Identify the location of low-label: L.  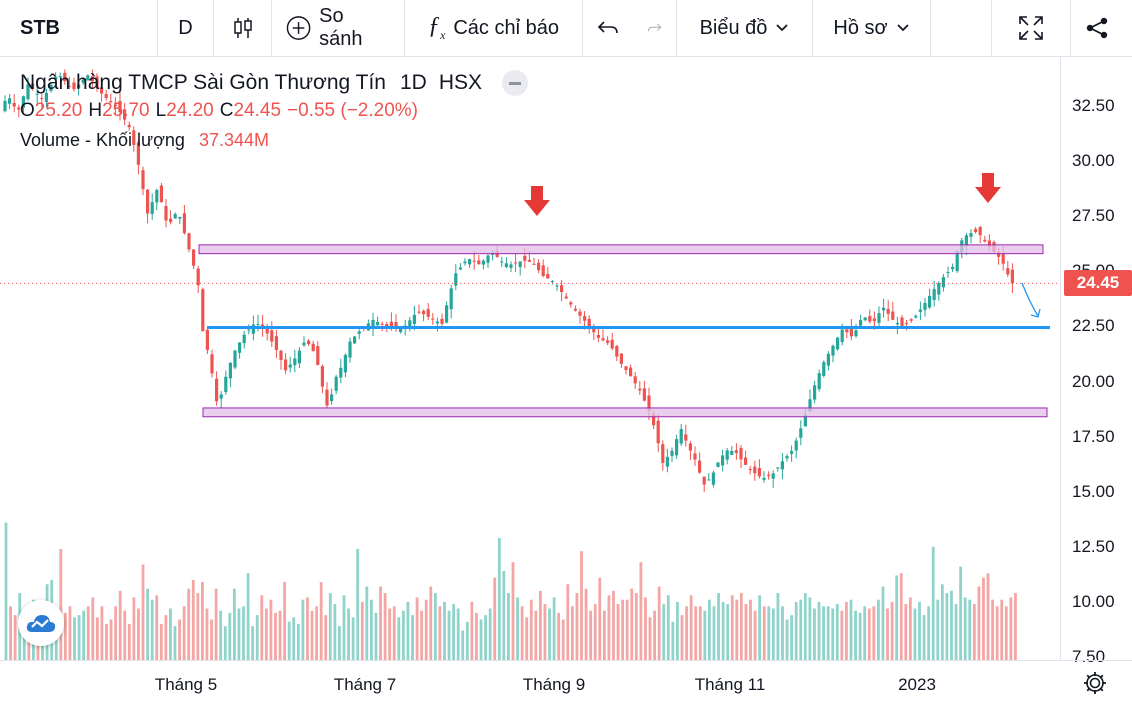
(161, 110).